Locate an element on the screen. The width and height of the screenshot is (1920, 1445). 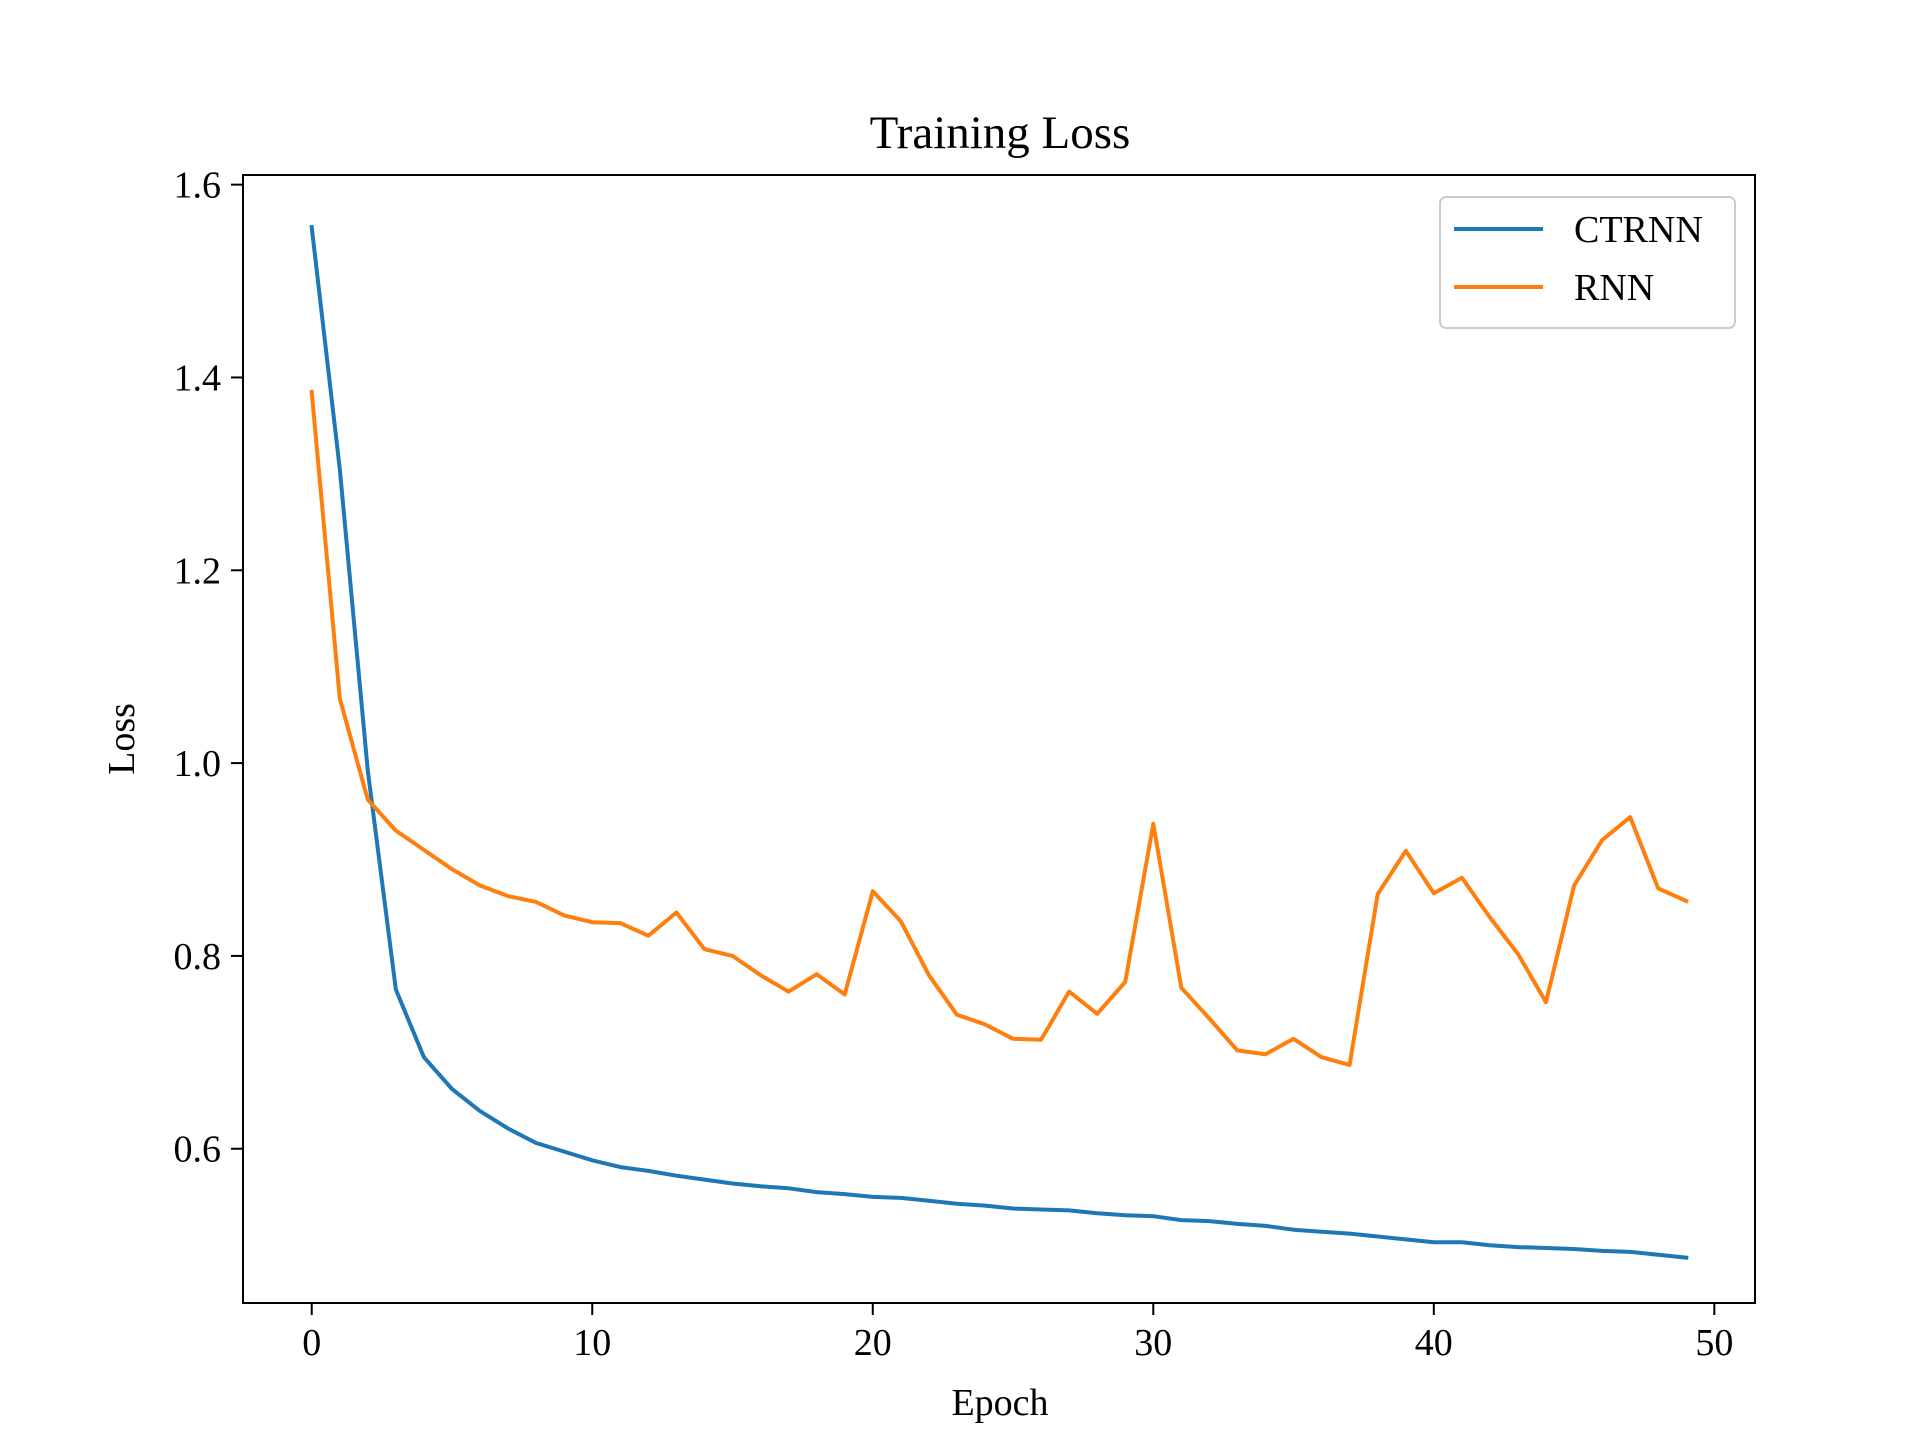
legend: CTRNN RNN is located at coordinates (1587, 262).